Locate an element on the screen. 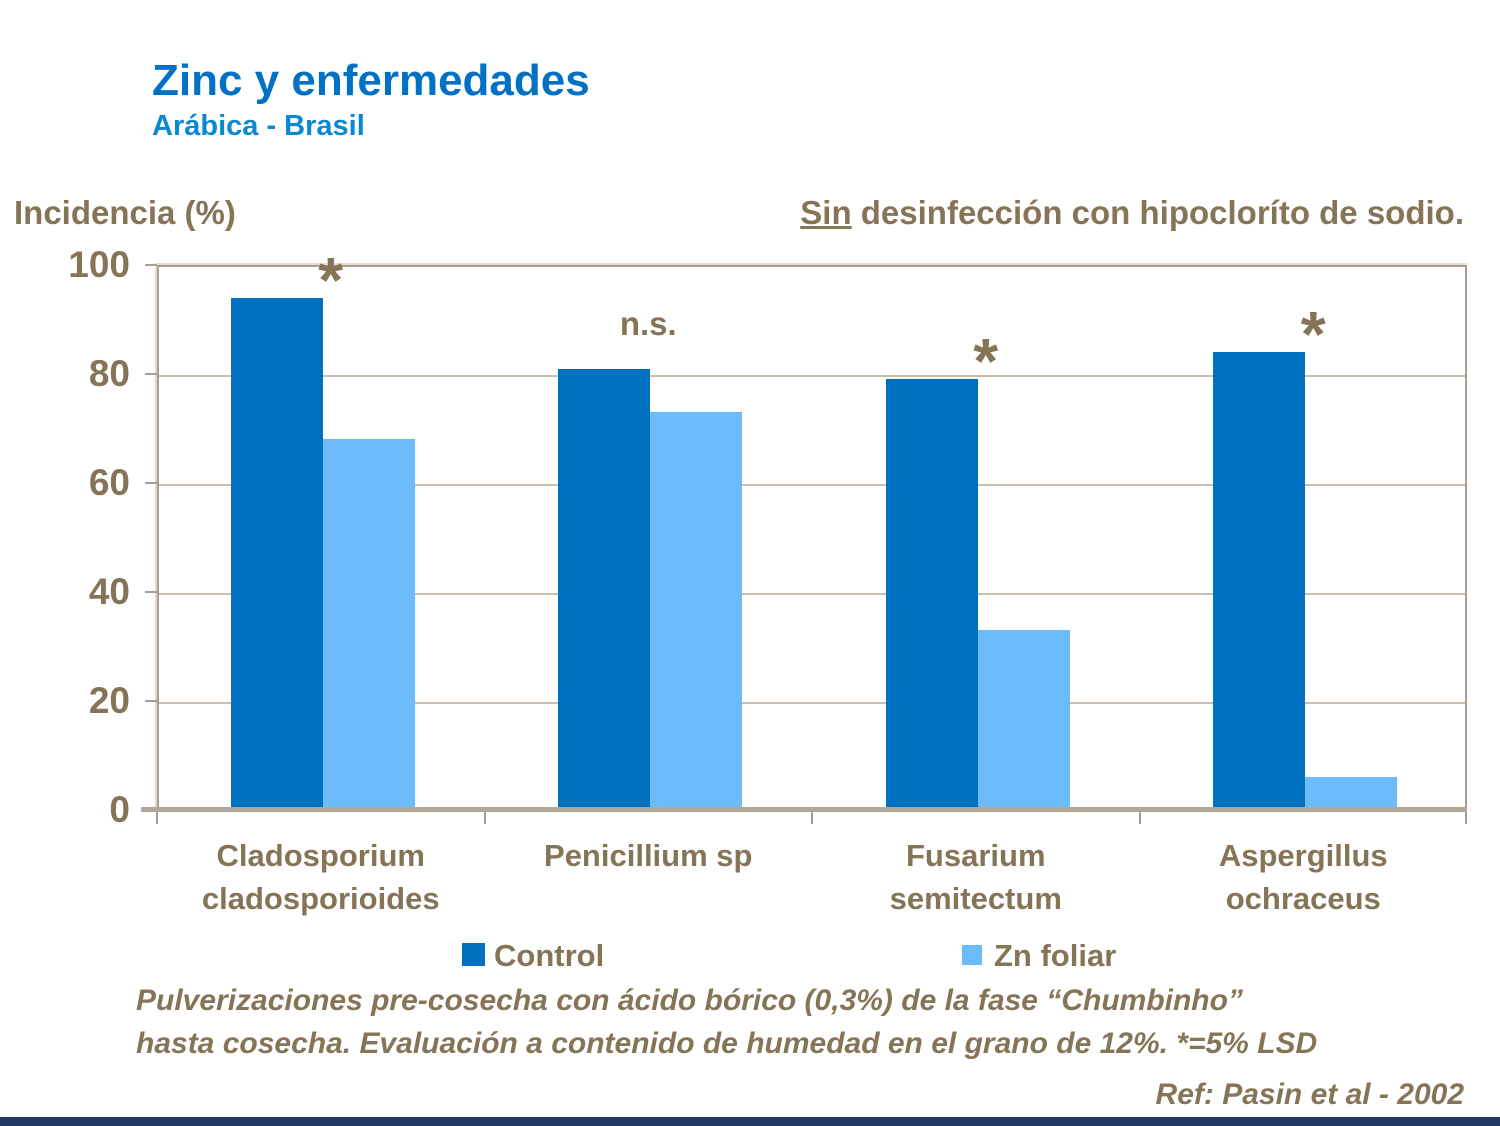 This screenshot has height=1126, width=1500. y-tick-label-100: 100 is located at coordinates (99, 264).